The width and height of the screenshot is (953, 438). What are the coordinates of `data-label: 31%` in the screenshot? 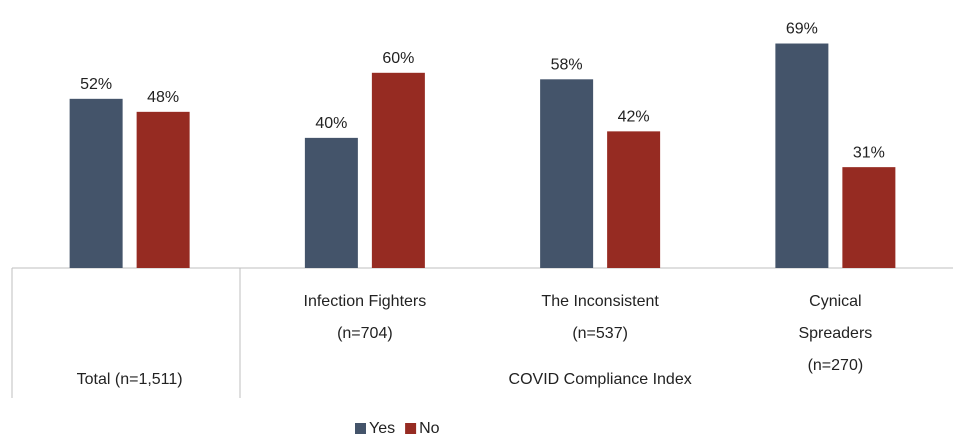 It's located at (869, 152).